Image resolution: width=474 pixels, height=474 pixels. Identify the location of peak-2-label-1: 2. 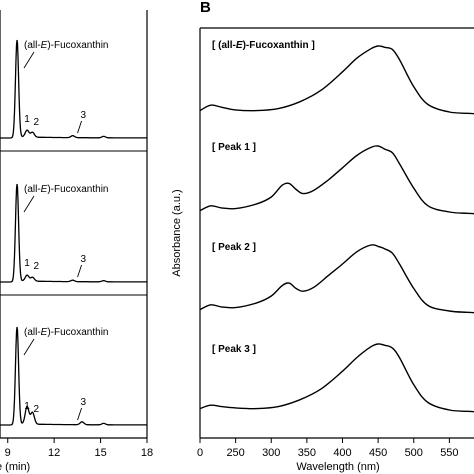
(36, 122).